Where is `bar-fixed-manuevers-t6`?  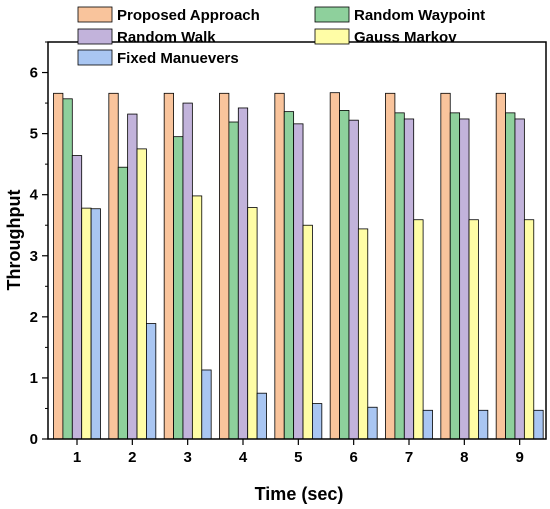 bar-fixed-manuevers-t6 is located at coordinates (372, 423).